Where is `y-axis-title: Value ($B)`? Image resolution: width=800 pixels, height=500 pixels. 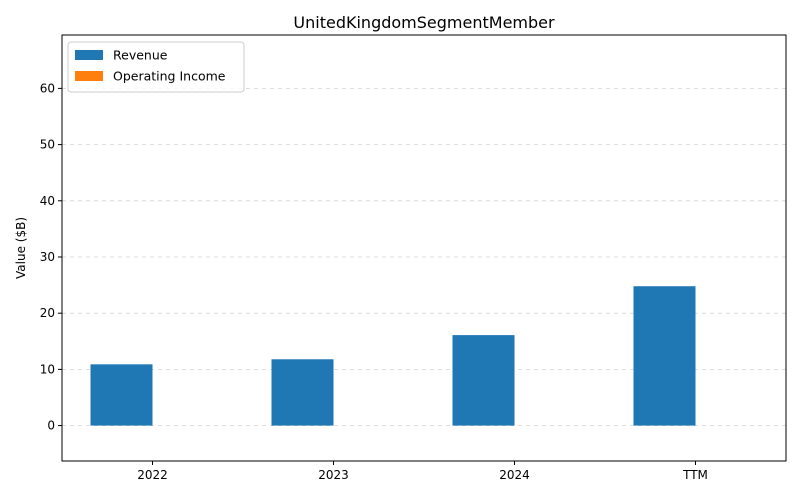 y-axis-title: Value ($B) is located at coordinates (21, 248).